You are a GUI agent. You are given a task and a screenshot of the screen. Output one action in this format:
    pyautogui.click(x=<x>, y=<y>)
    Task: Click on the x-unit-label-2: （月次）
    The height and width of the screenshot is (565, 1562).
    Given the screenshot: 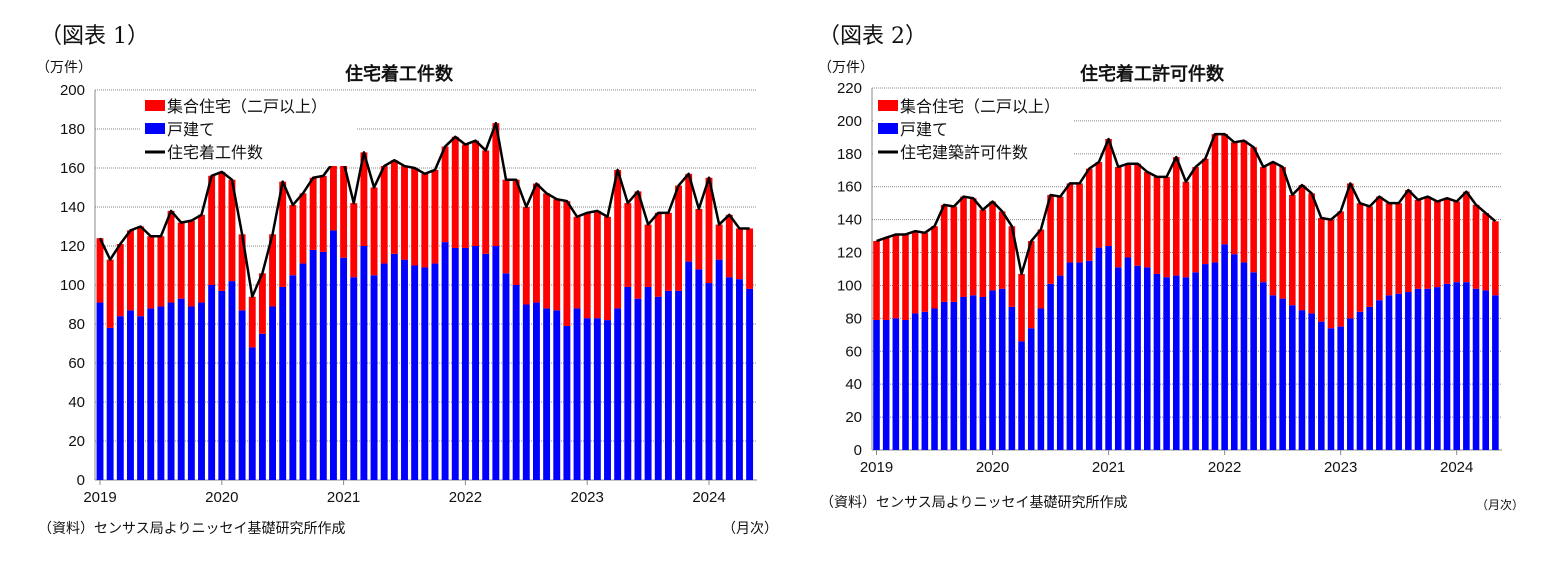 What is the action you would take?
    pyautogui.click(x=1500, y=505)
    